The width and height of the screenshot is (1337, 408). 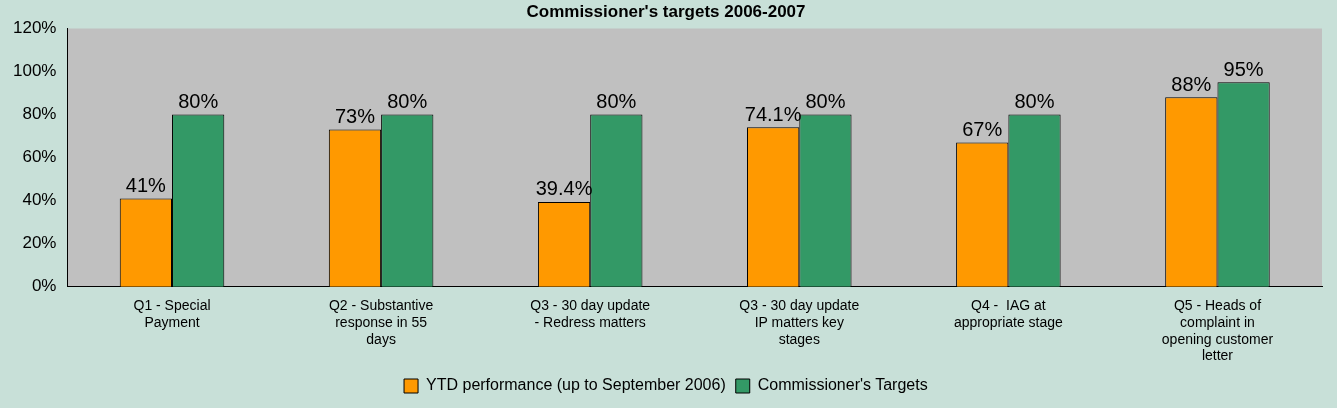 What do you see at coordinates (982, 129) in the screenshot?
I see `data-label: 67%` at bounding box center [982, 129].